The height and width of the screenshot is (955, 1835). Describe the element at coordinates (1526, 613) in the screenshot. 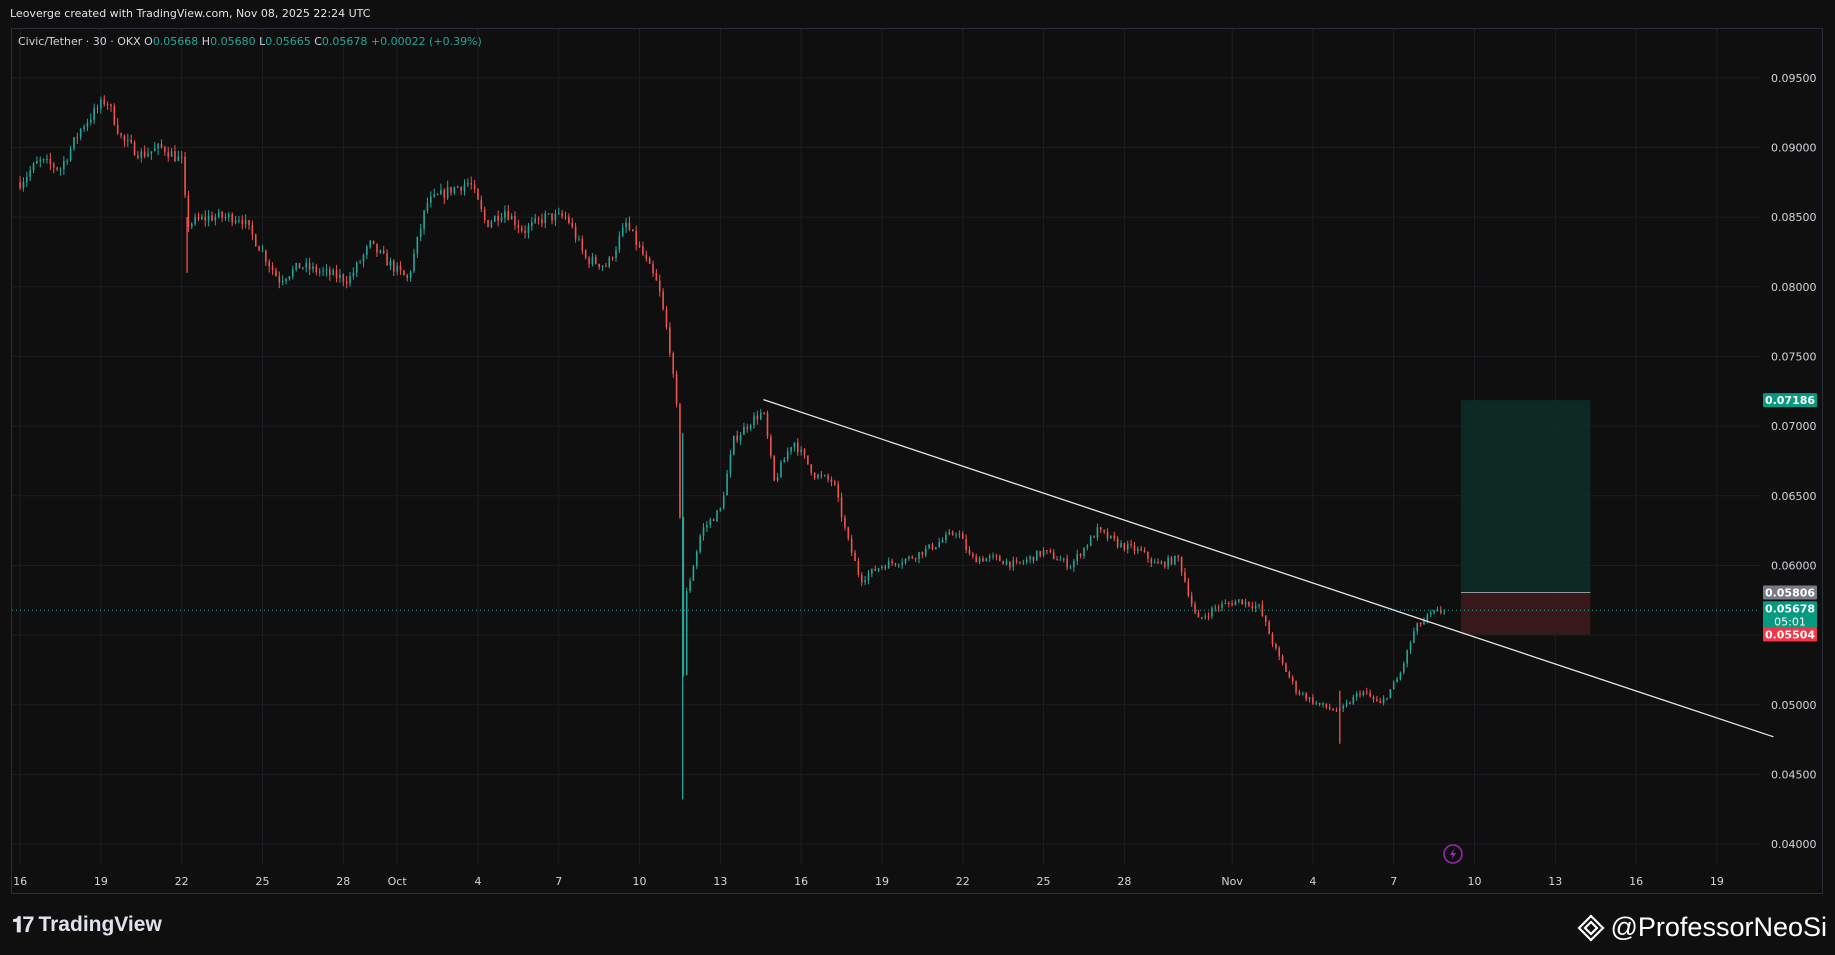

I see `stop-zone` at that location.